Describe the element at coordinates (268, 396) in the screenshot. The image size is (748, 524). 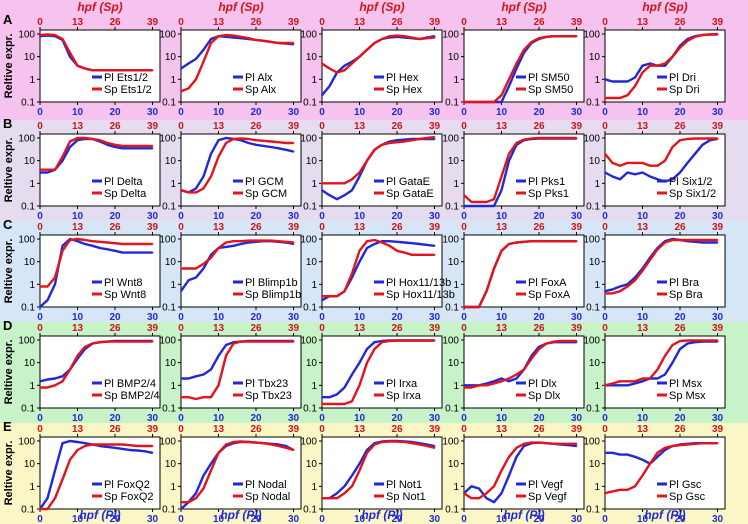
I see `legend-label-sp: Sp Tbx23` at that location.